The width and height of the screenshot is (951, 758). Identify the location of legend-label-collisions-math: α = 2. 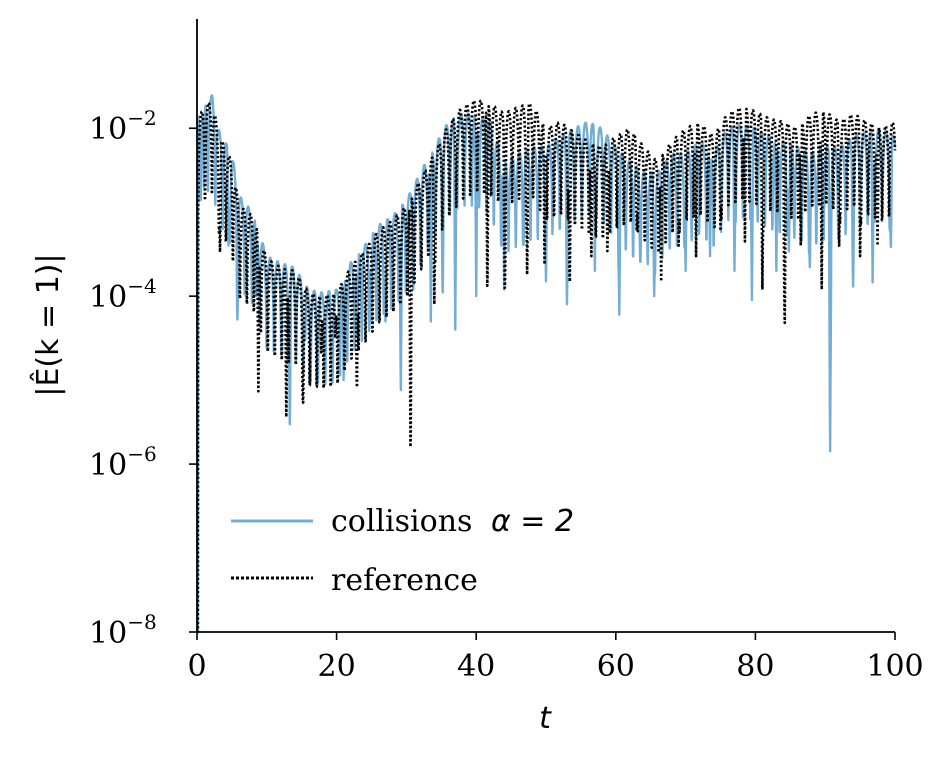
(532, 521).